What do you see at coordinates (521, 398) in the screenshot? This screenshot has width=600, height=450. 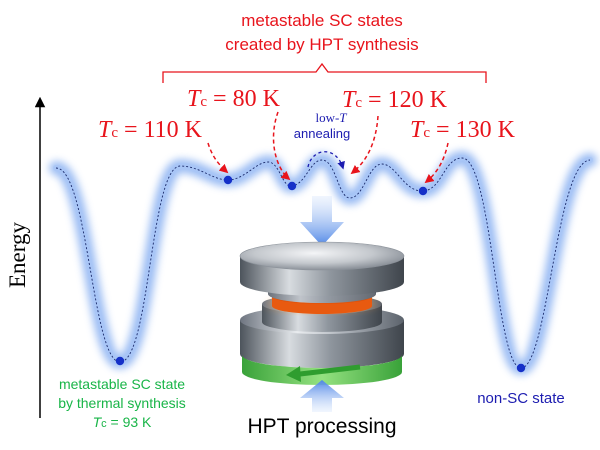 I see `non-sc-label: non-SC state` at bounding box center [521, 398].